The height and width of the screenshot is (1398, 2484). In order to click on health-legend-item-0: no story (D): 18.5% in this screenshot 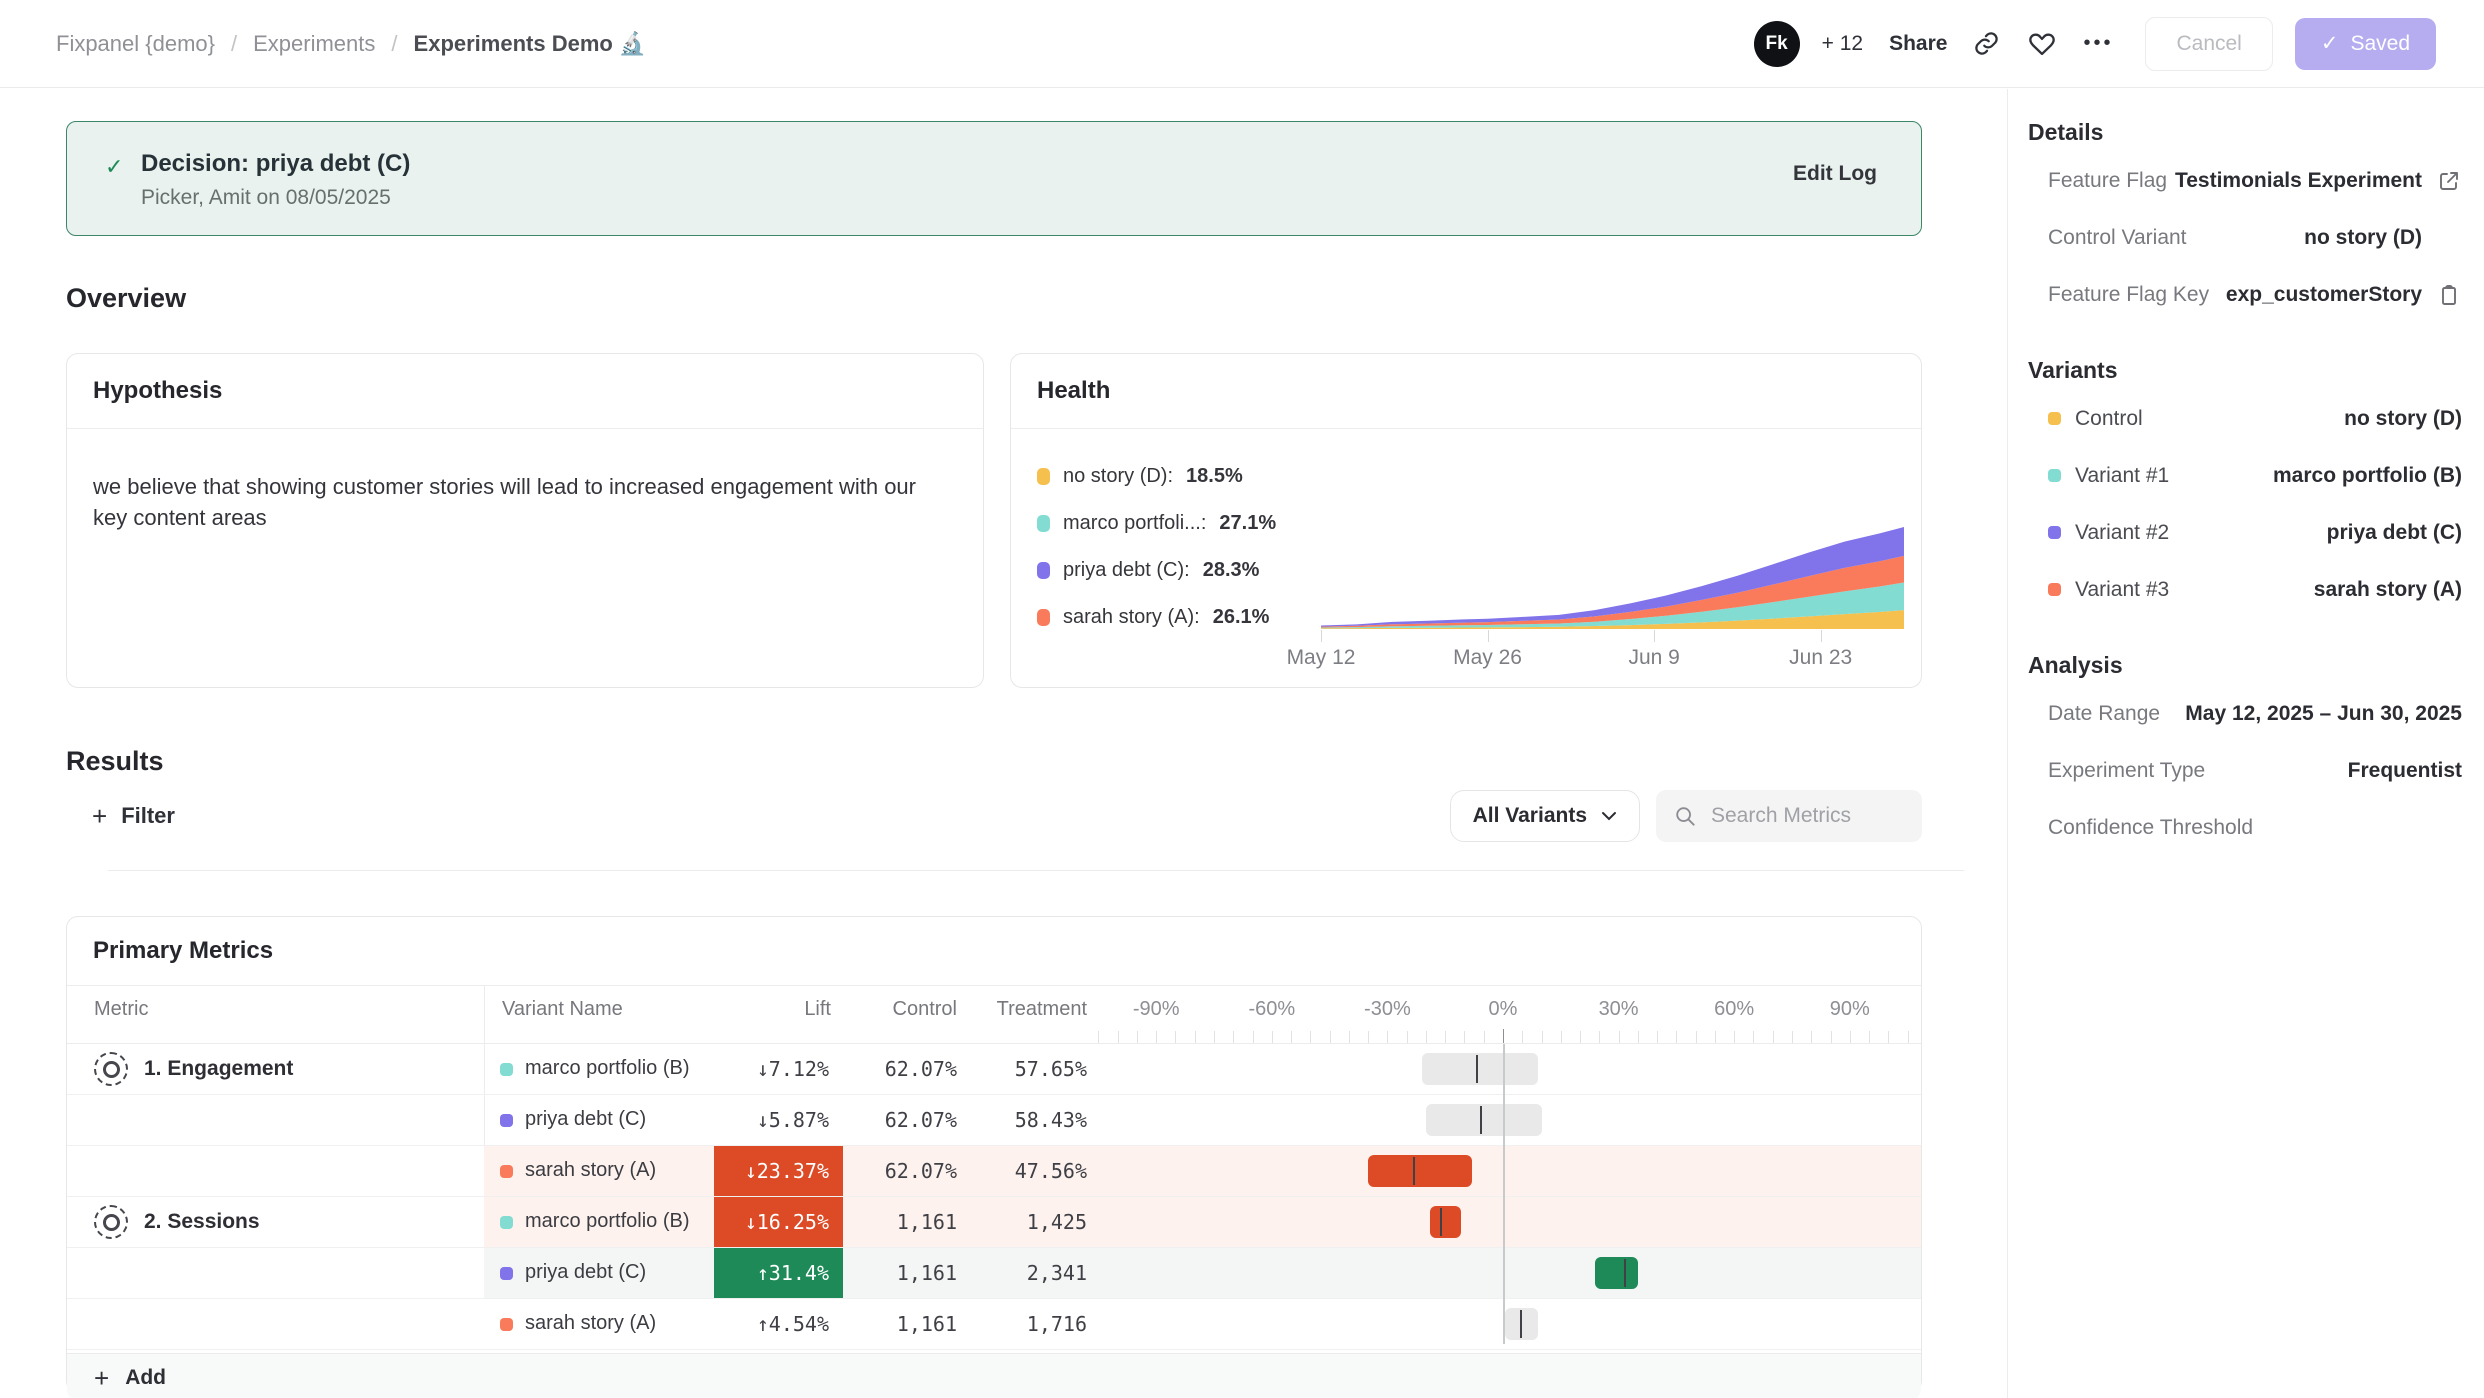, I will do `click(1156, 476)`.